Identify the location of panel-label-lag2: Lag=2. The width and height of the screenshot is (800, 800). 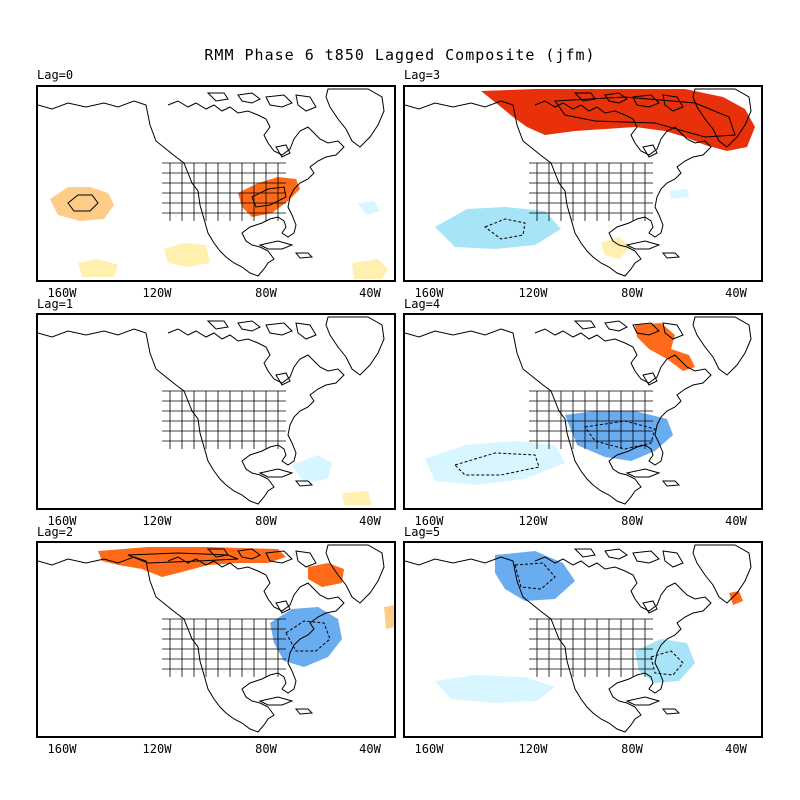
(55, 532).